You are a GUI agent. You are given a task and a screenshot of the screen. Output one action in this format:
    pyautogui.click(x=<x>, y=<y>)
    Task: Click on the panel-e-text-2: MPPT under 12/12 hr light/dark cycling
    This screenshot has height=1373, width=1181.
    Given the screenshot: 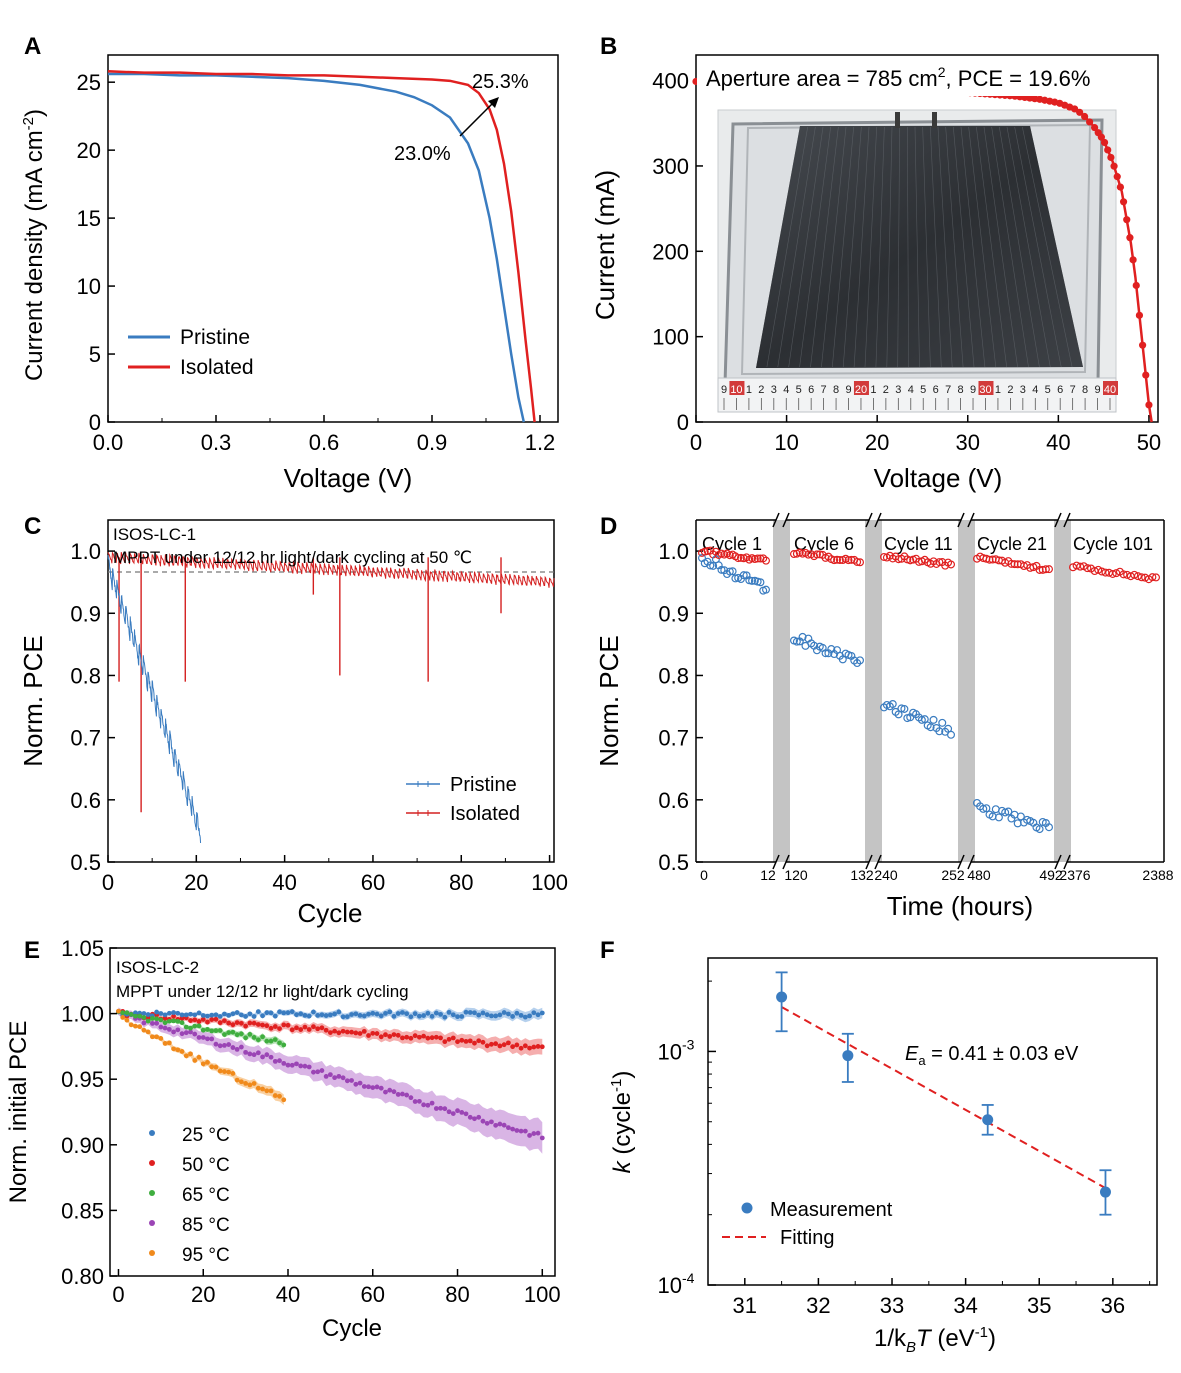 What is the action you would take?
    pyautogui.click(x=262, y=991)
    